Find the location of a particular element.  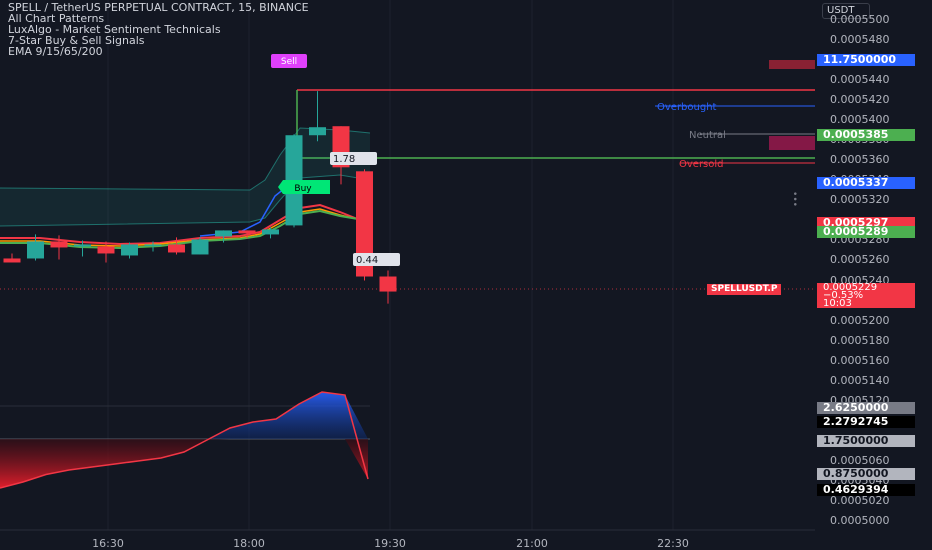

price-tick: 0.0005420 is located at coordinates (860, 100).